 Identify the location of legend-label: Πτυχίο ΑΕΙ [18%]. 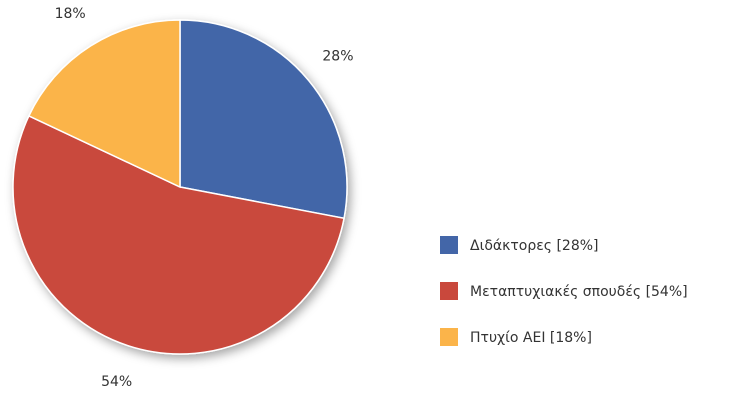
(531, 338).